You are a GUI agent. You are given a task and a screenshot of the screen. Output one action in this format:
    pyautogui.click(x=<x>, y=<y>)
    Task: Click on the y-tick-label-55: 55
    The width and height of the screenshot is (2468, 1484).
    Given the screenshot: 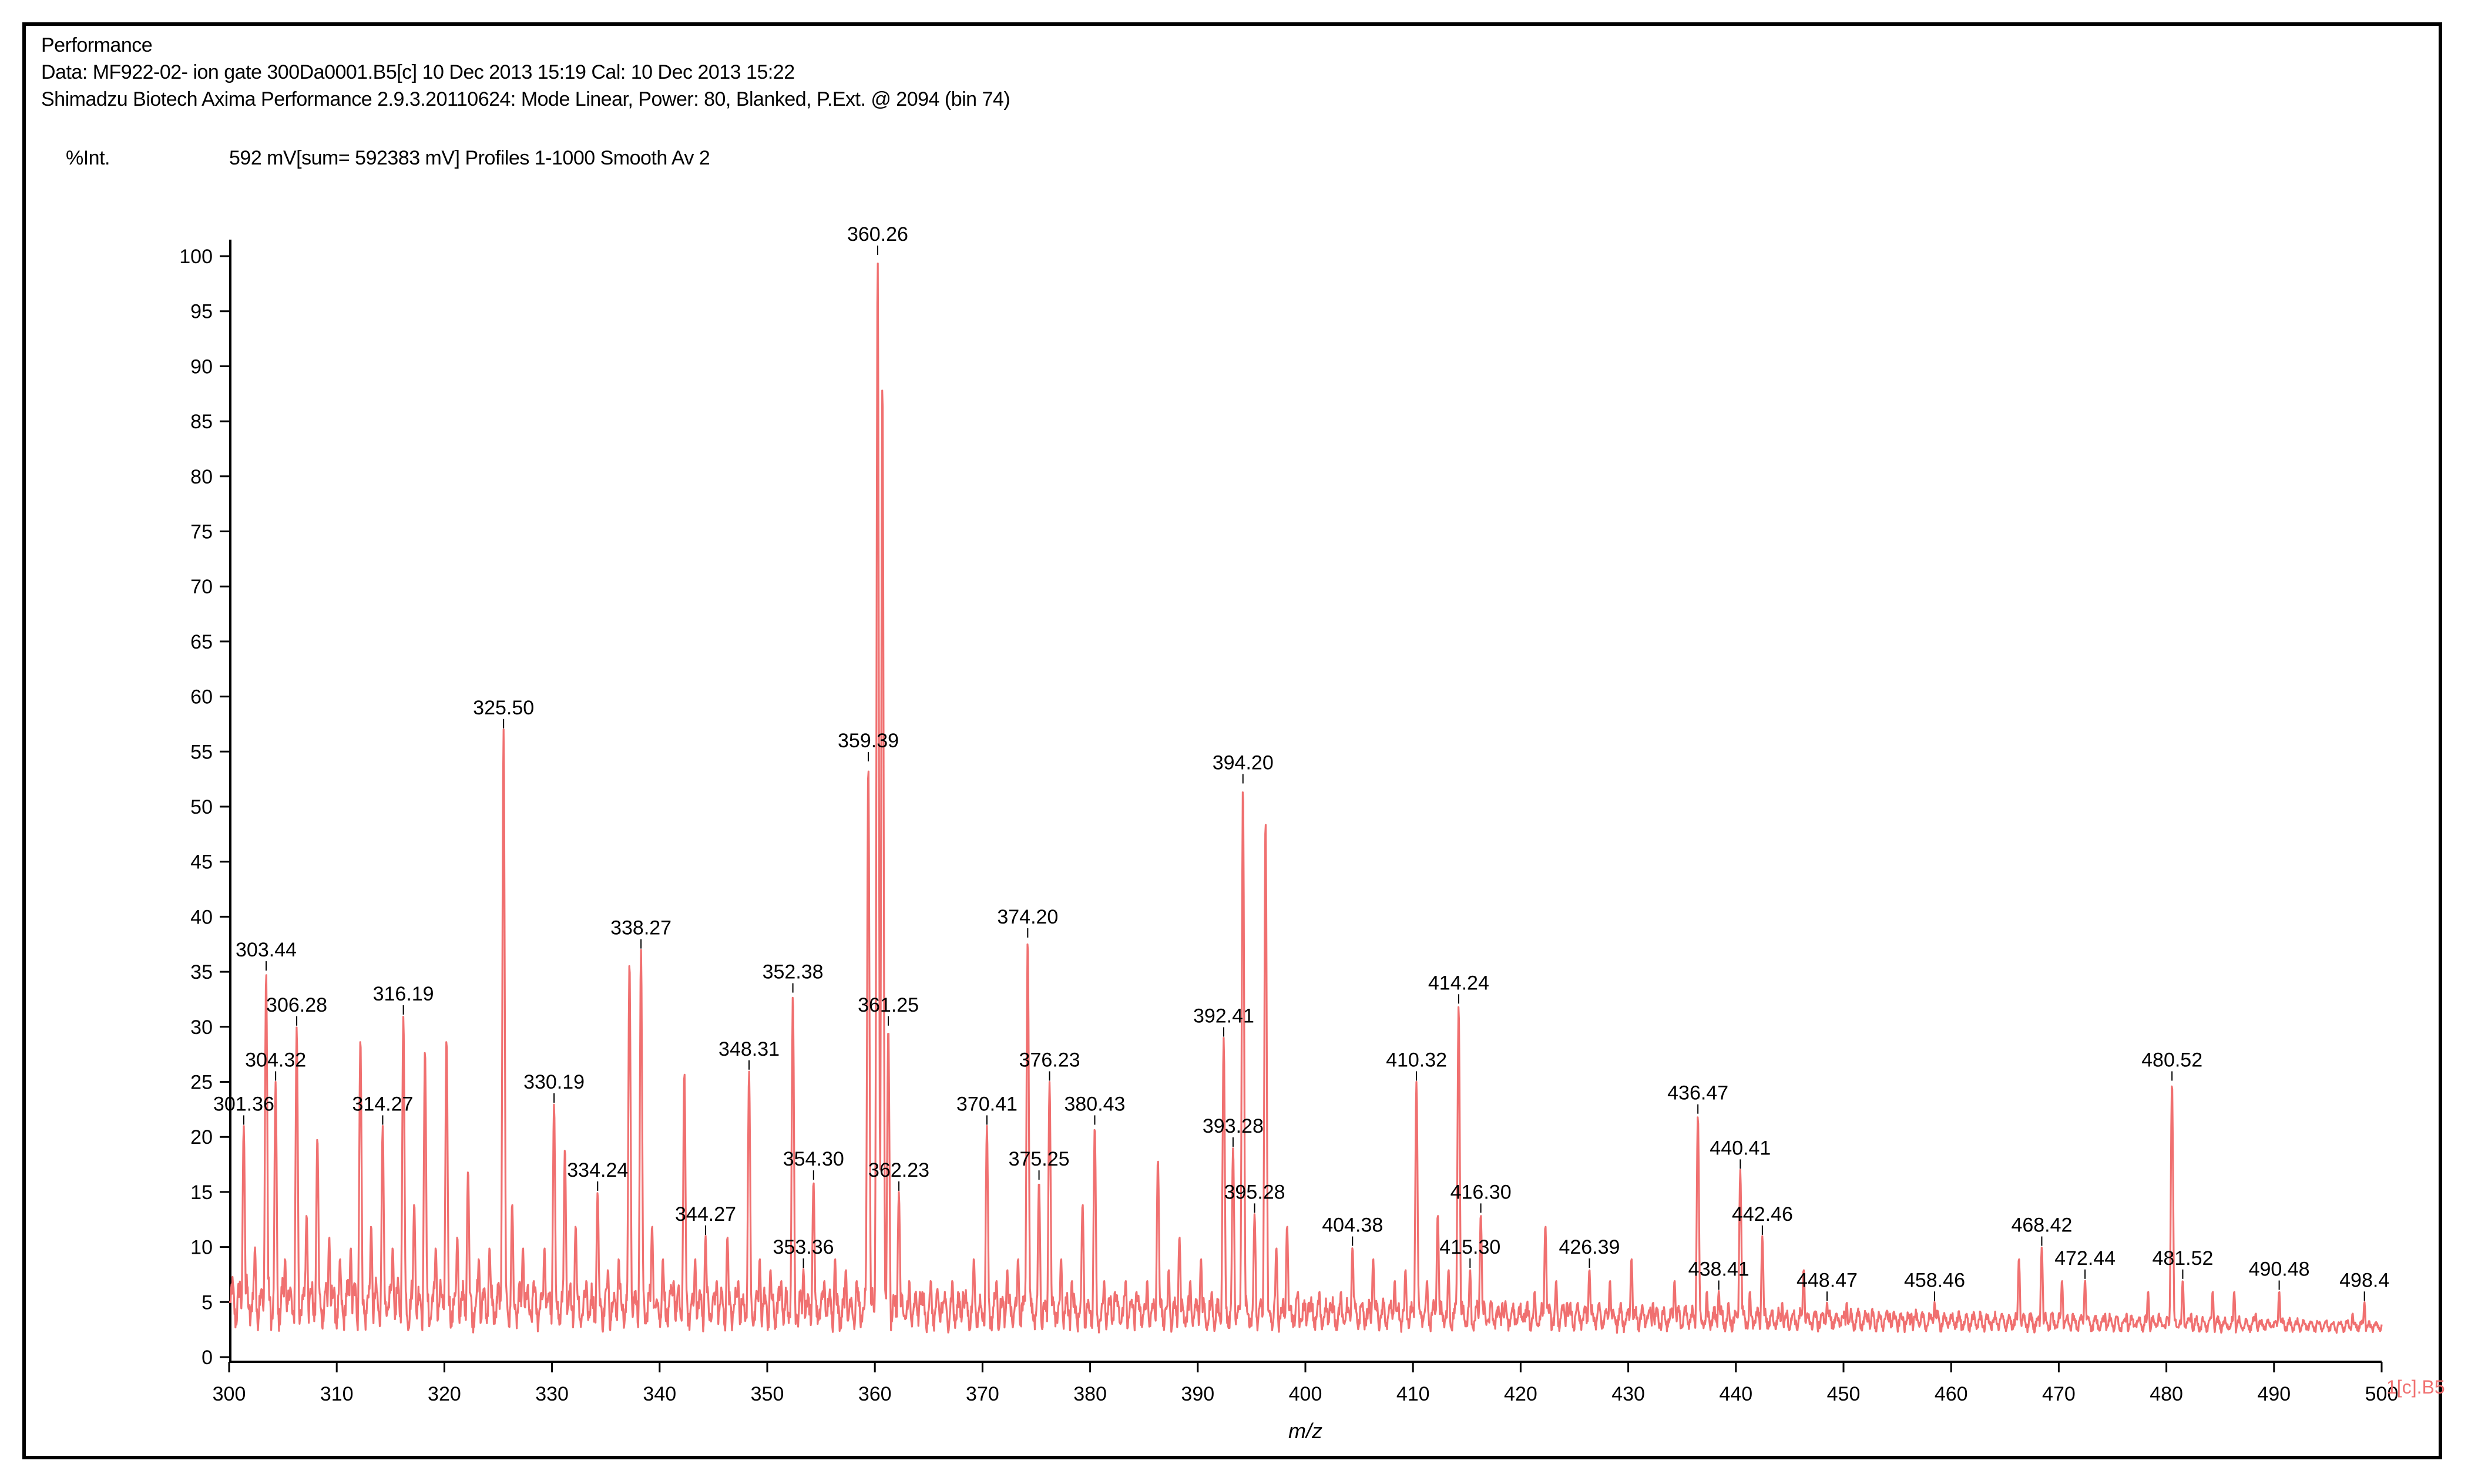 What is the action you would take?
    pyautogui.click(x=202, y=752)
    